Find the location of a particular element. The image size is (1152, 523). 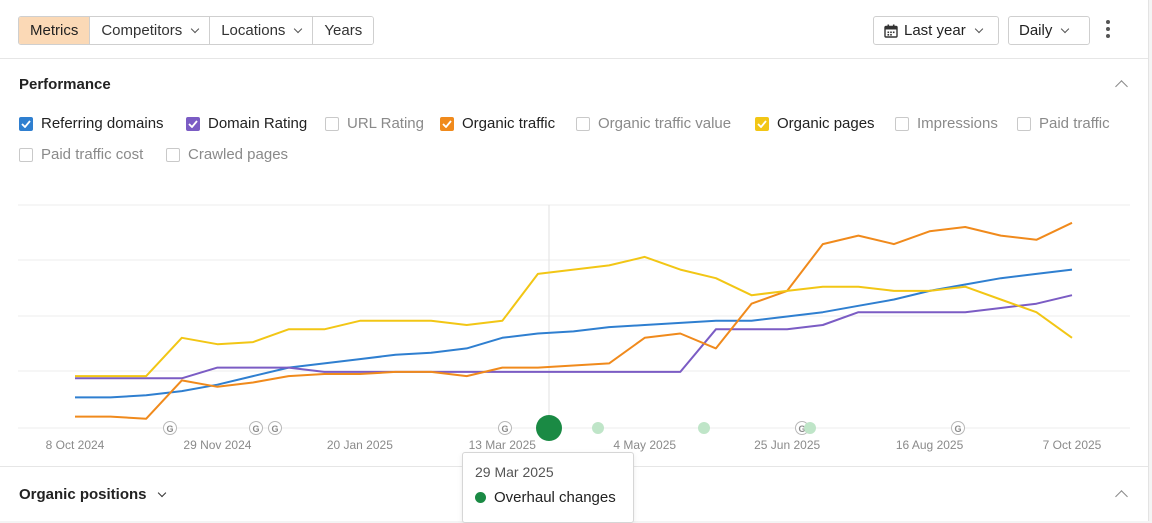

metric-impressions: Impressions is located at coordinates (946, 123).